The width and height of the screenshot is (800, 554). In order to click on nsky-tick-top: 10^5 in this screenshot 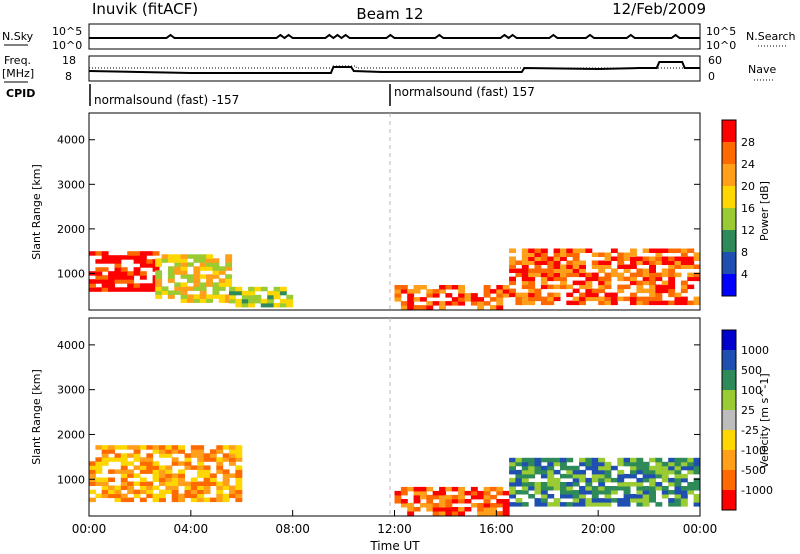, I will do `click(67, 31)`.